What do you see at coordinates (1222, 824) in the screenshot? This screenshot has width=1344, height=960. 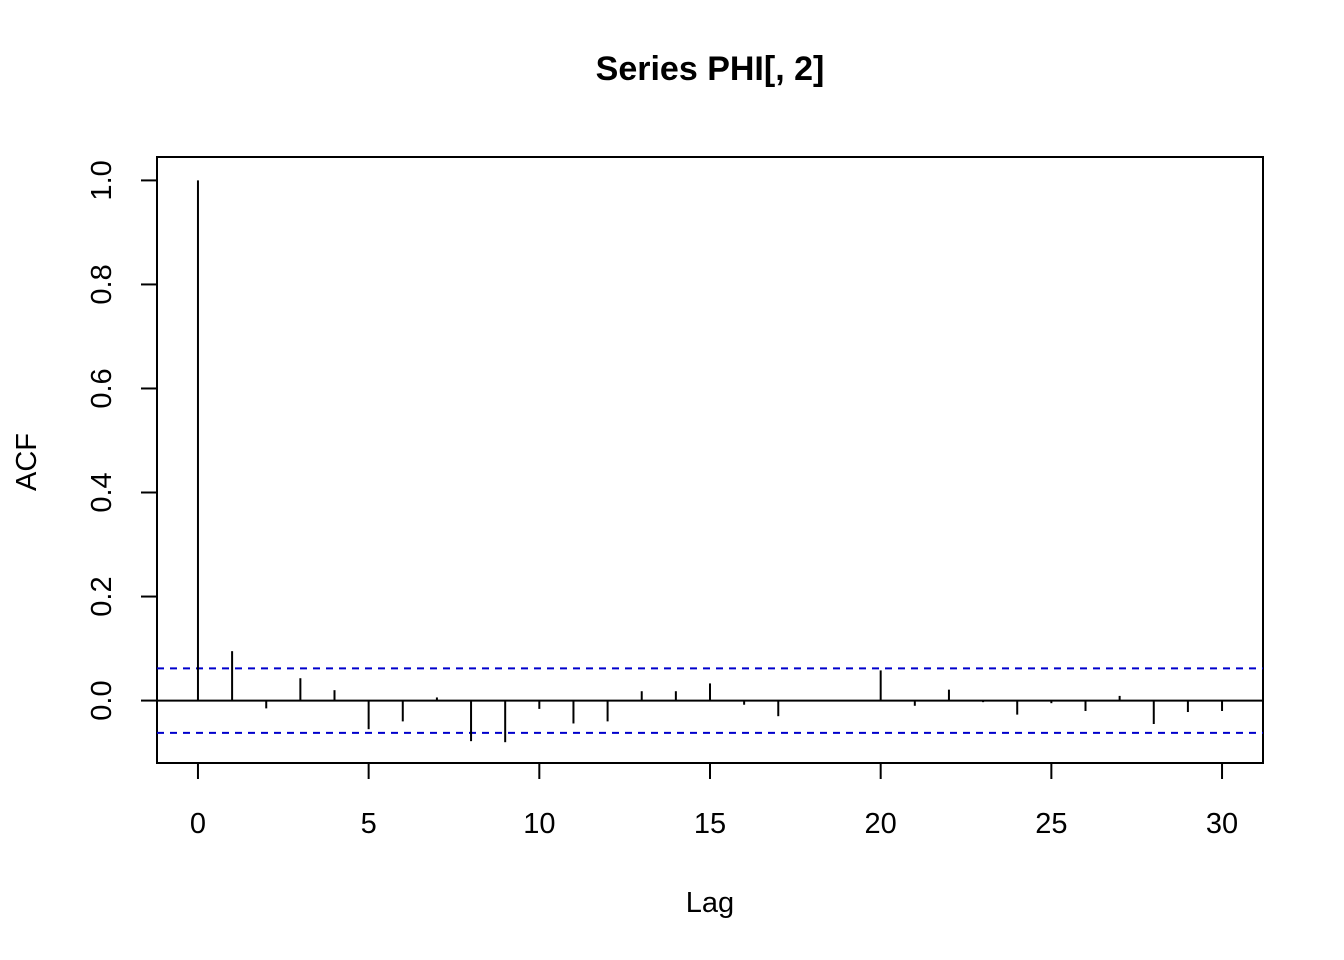 I see `x-tick-label: 30` at bounding box center [1222, 824].